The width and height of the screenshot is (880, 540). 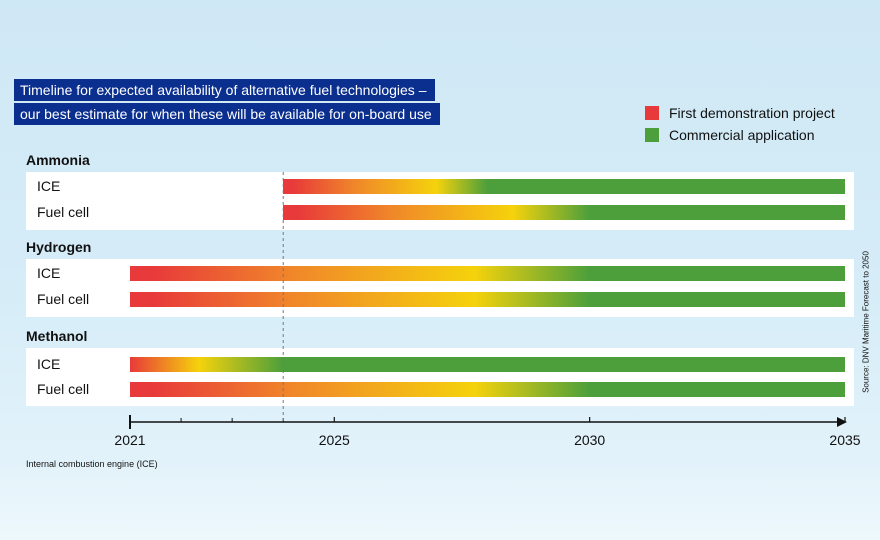 What do you see at coordinates (564, 186) in the screenshot?
I see `bar-ammonia-ice` at bounding box center [564, 186].